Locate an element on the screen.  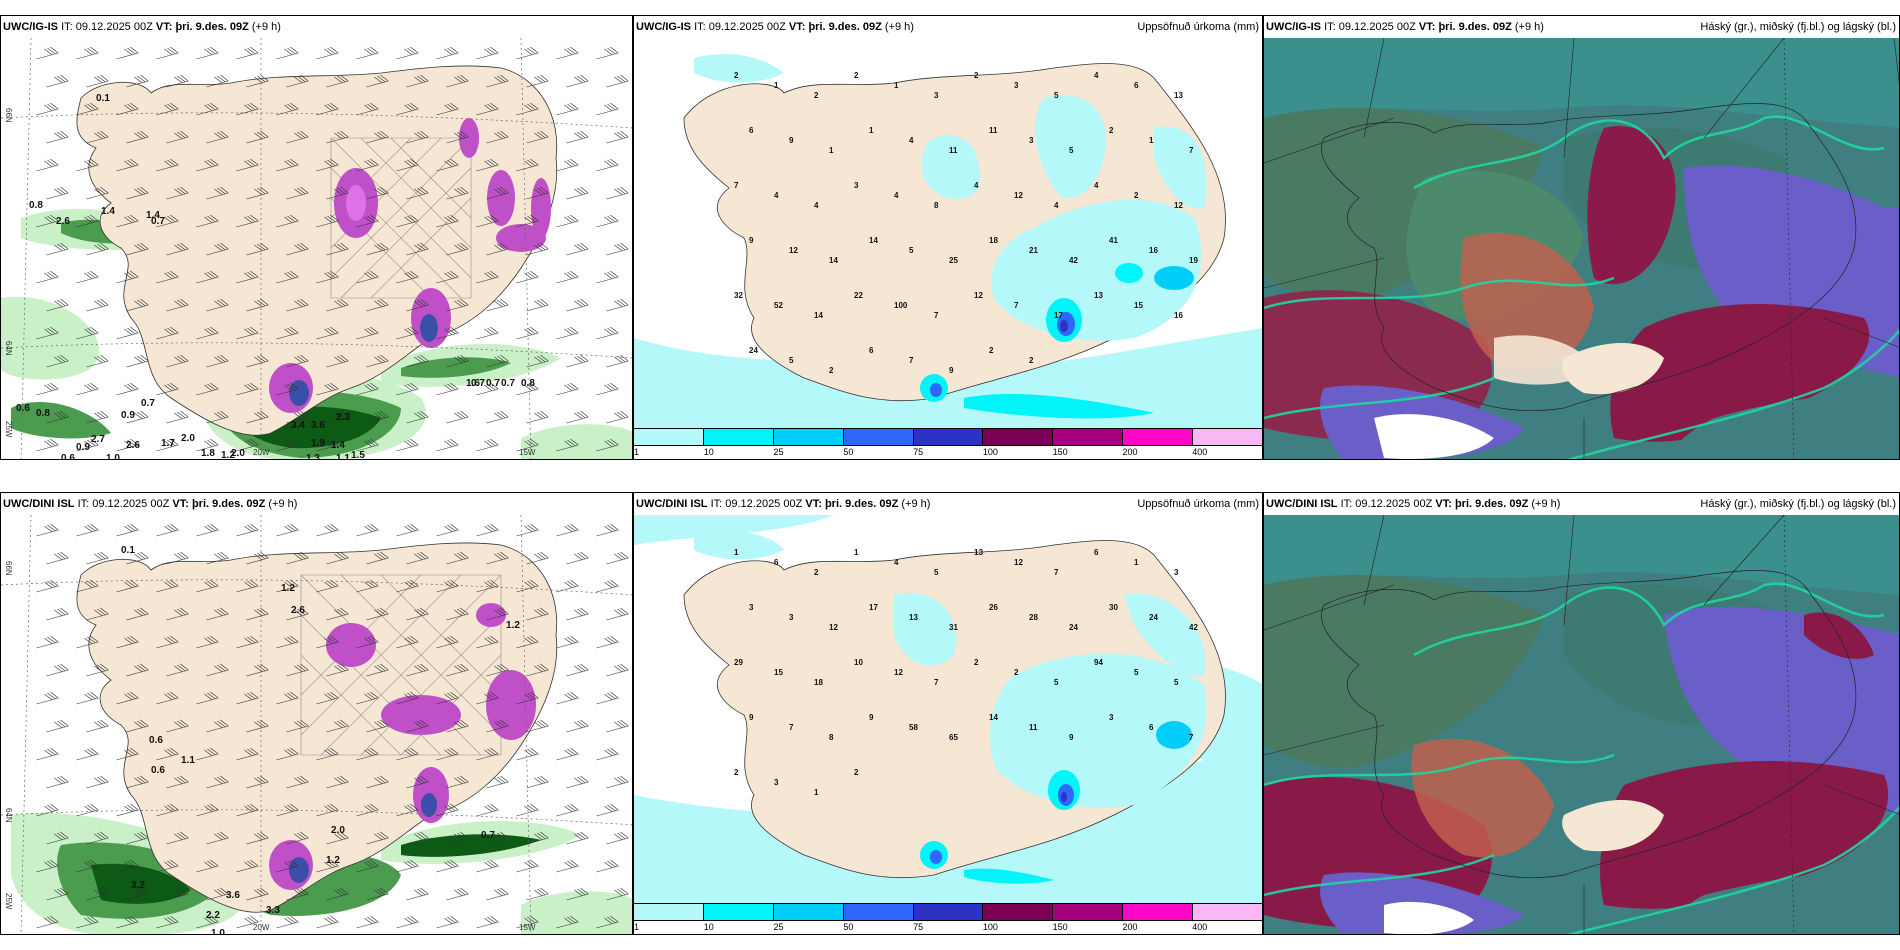
wind-gust-value: 2.7 is located at coordinates (98, 439).